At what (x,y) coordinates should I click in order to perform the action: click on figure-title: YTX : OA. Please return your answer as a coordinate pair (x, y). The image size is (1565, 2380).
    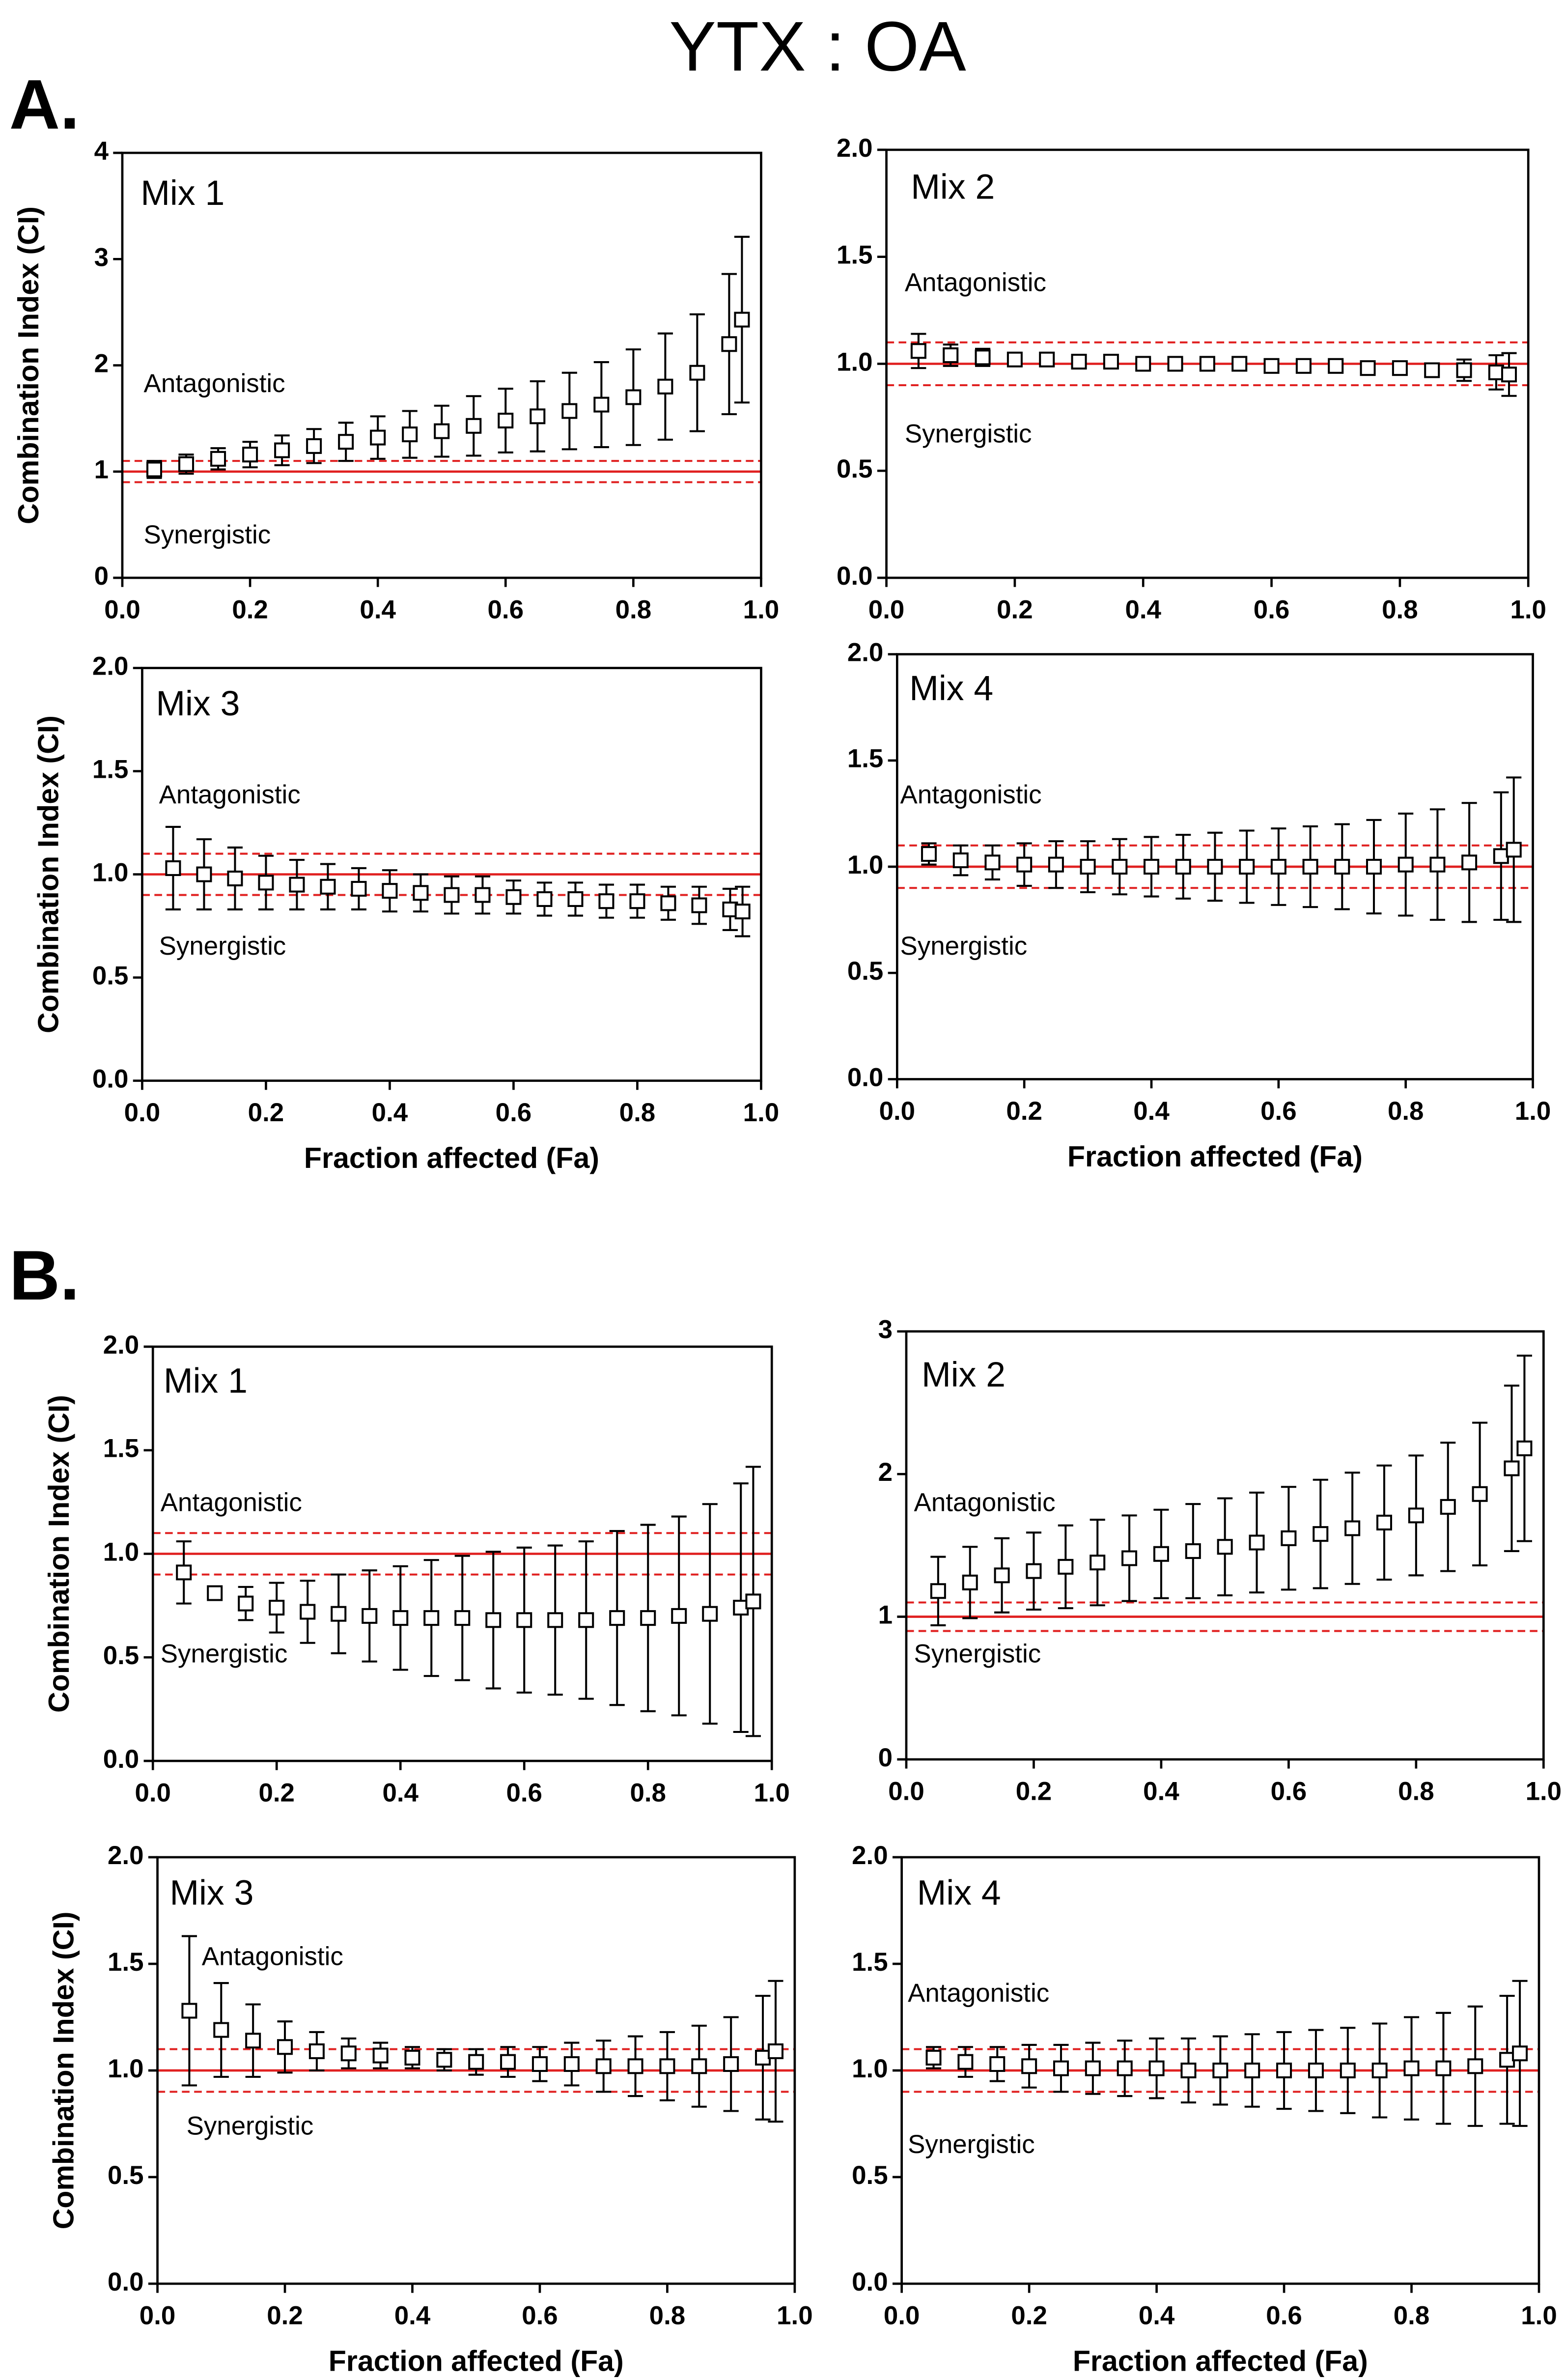
    Looking at the image, I should click on (817, 46).